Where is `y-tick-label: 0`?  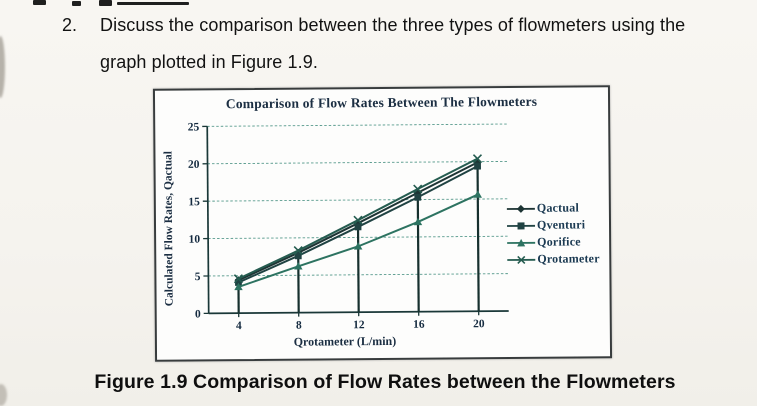
y-tick-label: 0 is located at coordinates (198, 314).